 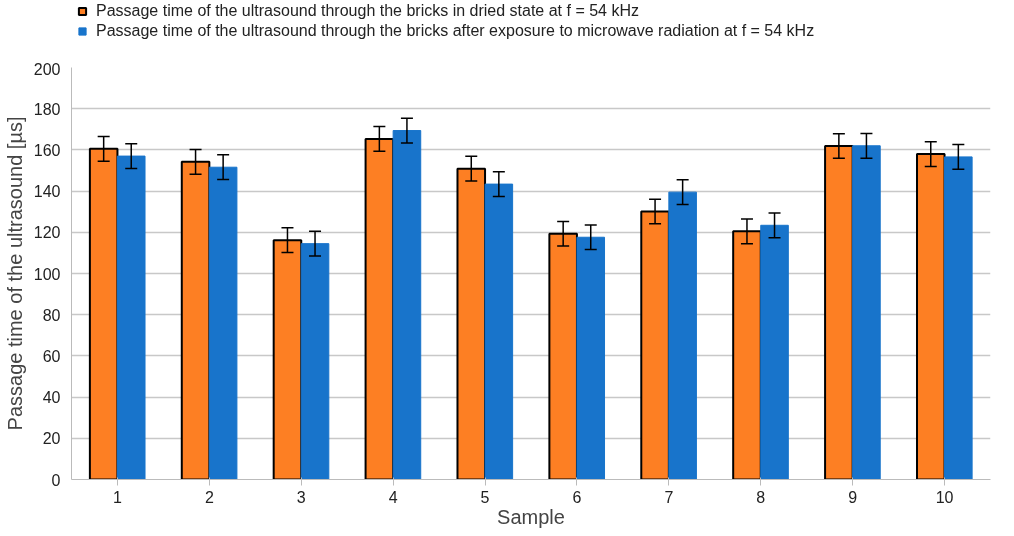 I want to click on y-tick-label: 120, so click(x=47, y=233).